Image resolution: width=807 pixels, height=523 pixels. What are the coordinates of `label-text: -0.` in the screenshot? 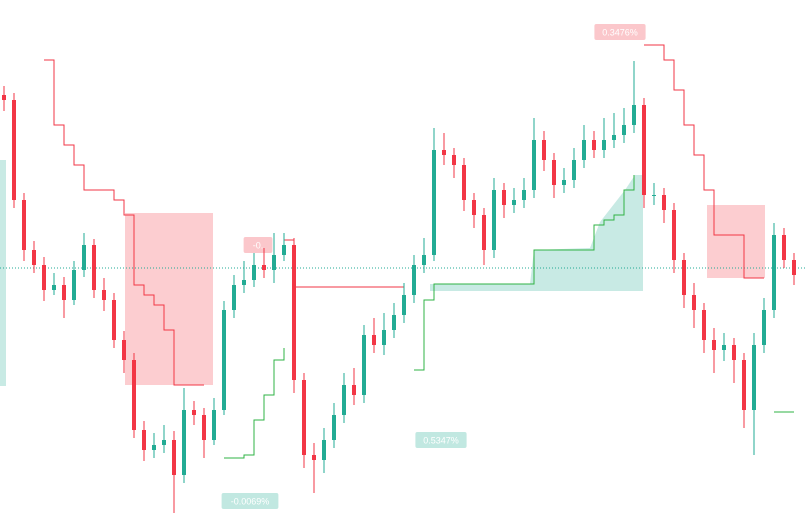 It's located at (258, 245).